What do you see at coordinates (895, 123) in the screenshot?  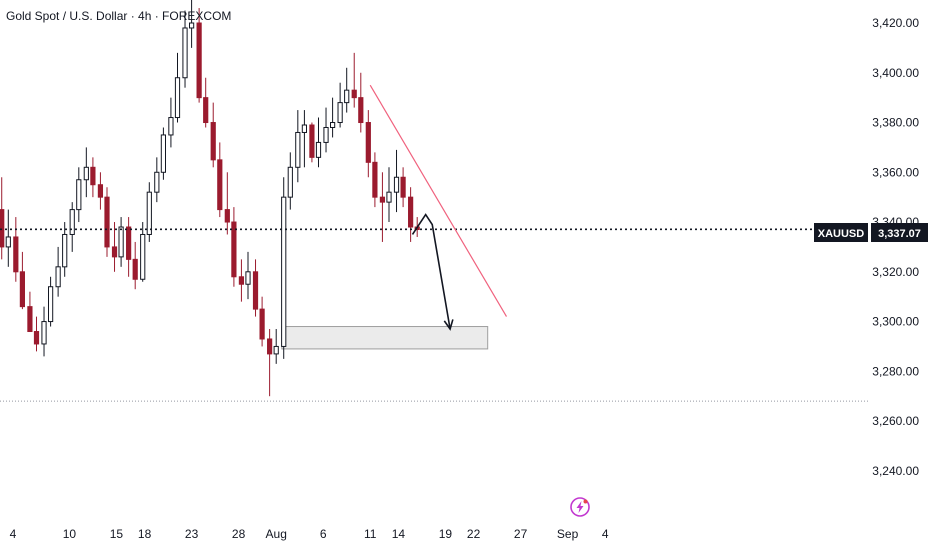 I see `y-tick-label: 3,380.00` at bounding box center [895, 123].